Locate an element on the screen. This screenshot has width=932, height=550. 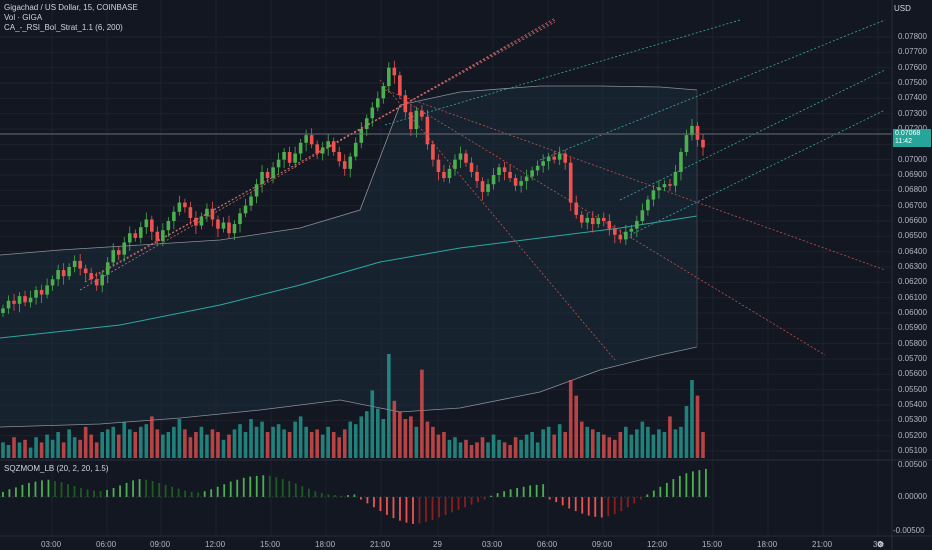
momentum-tick-label: -0.00500 is located at coordinates (909, 530).